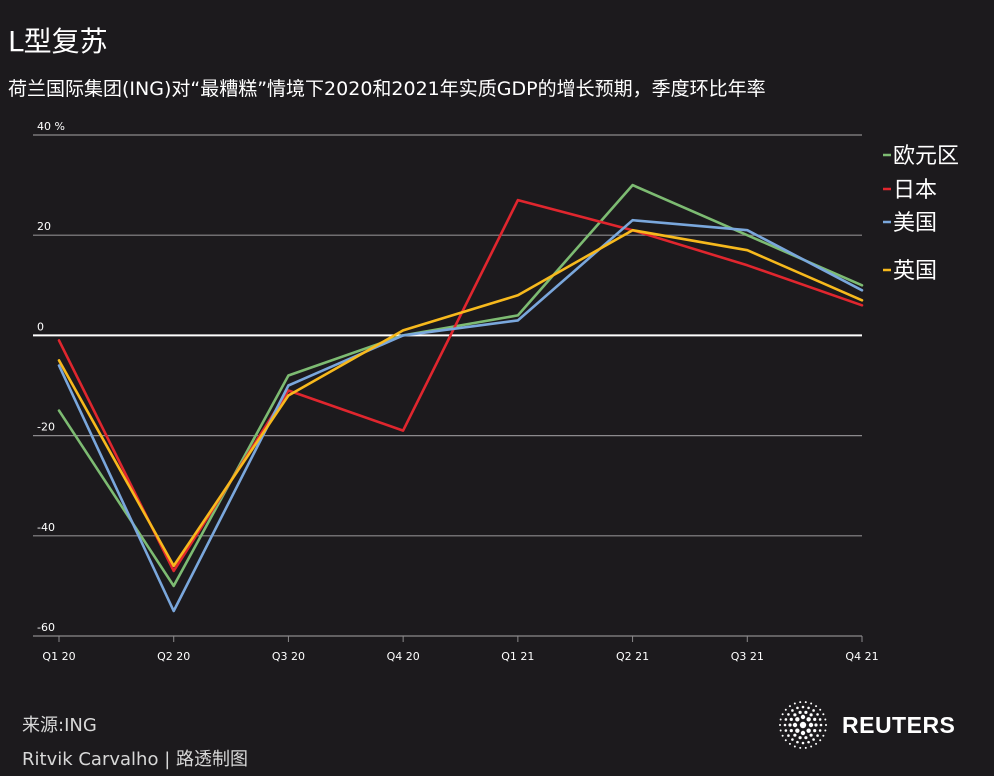 Image resolution: width=994 pixels, height=776 pixels. What do you see at coordinates (135, 759) in the screenshot?
I see `credit-note: Ritvik Carvalho | 路透制图` at bounding box center [135, 759].